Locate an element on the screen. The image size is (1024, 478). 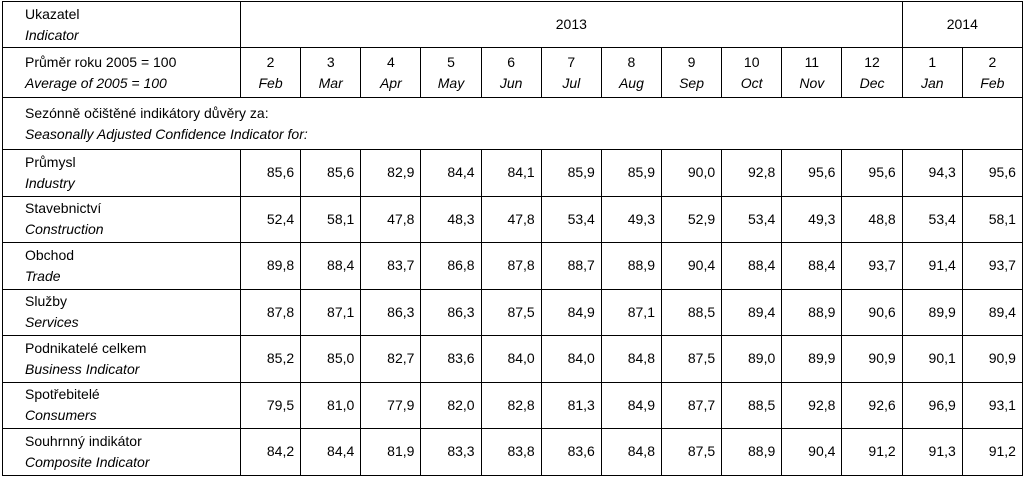
month-cell: 6 Jun is located at coordinates (511, 72).